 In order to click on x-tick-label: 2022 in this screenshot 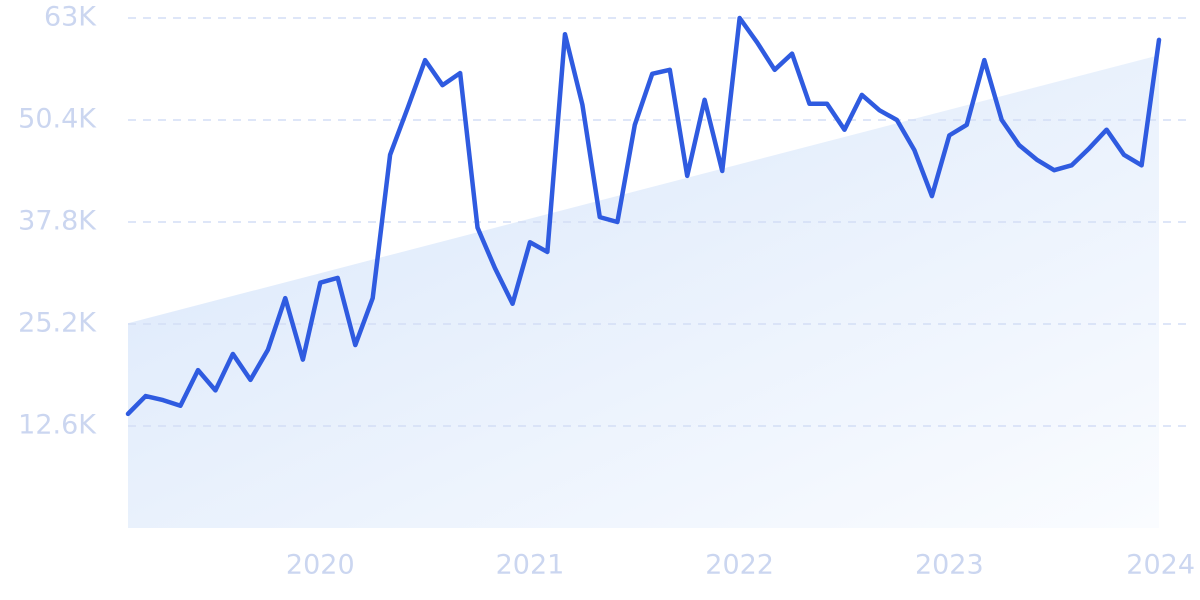, I will do `click(739, 565)`.